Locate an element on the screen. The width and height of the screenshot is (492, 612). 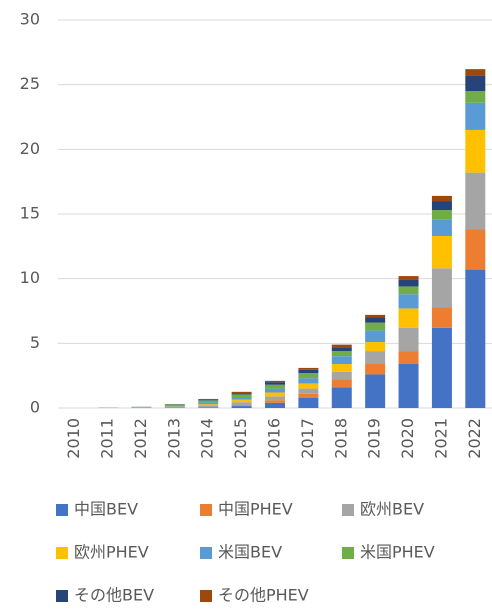
legend-label: 欧州BEV is located at coordinates (392, 509).